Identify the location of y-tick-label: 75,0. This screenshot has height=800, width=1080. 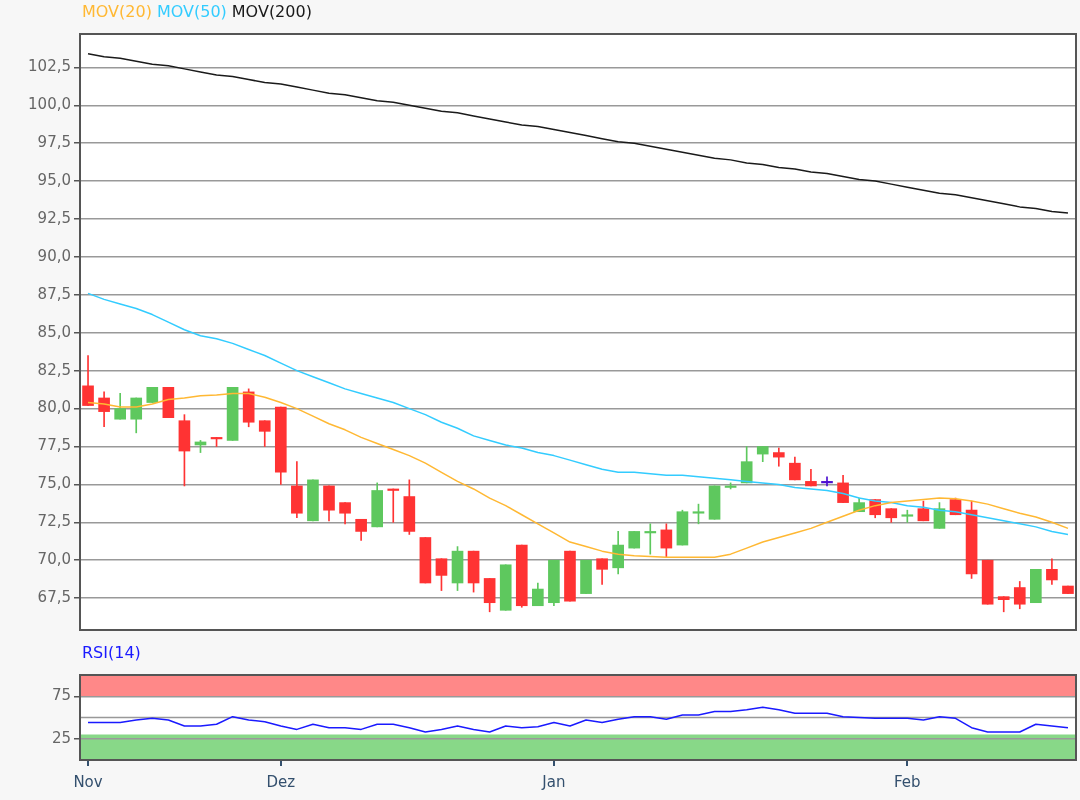
(54, 483).